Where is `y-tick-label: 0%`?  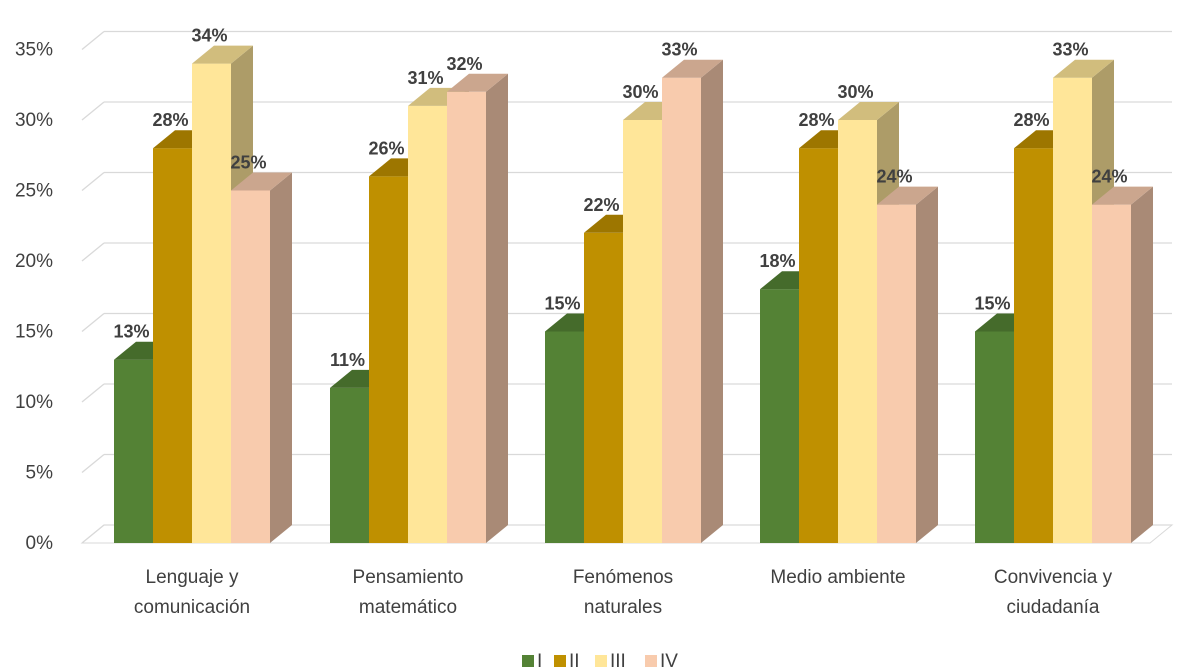 y-tick-label: 0% is located at coordinates (40, 543).